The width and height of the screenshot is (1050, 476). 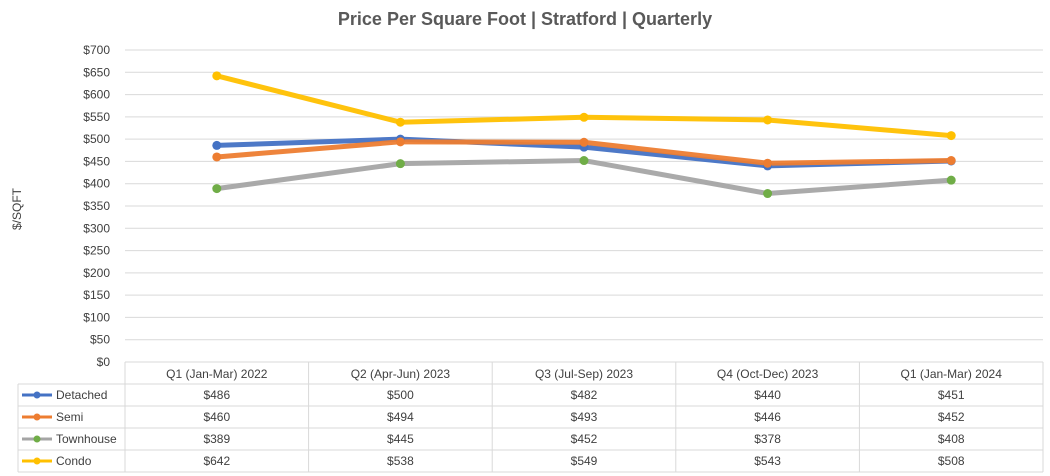 What do you see at coordinates (96, 273) in the screenshot?
I see `y-tick-label: $200` at bounding box center [96, 273].